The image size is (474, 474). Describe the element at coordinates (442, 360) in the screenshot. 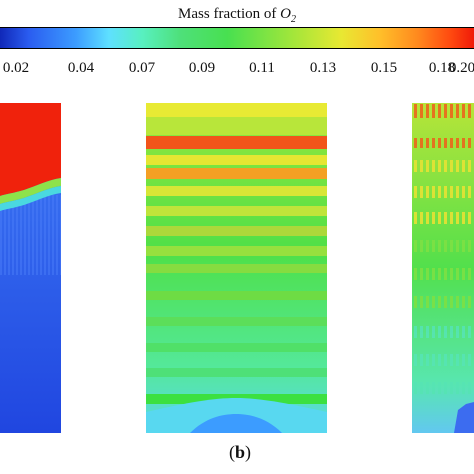

I see `right-cell-pattern-teal` at that location.